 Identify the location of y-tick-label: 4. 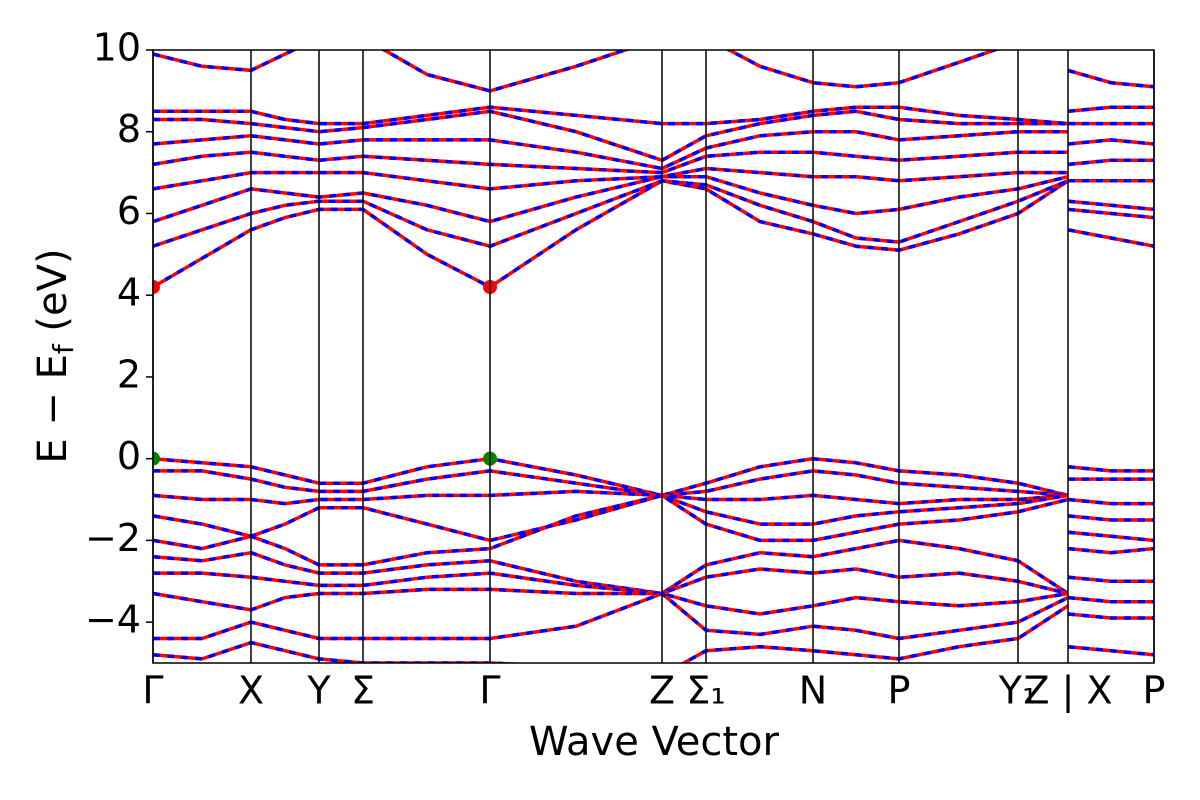
(129, 293).